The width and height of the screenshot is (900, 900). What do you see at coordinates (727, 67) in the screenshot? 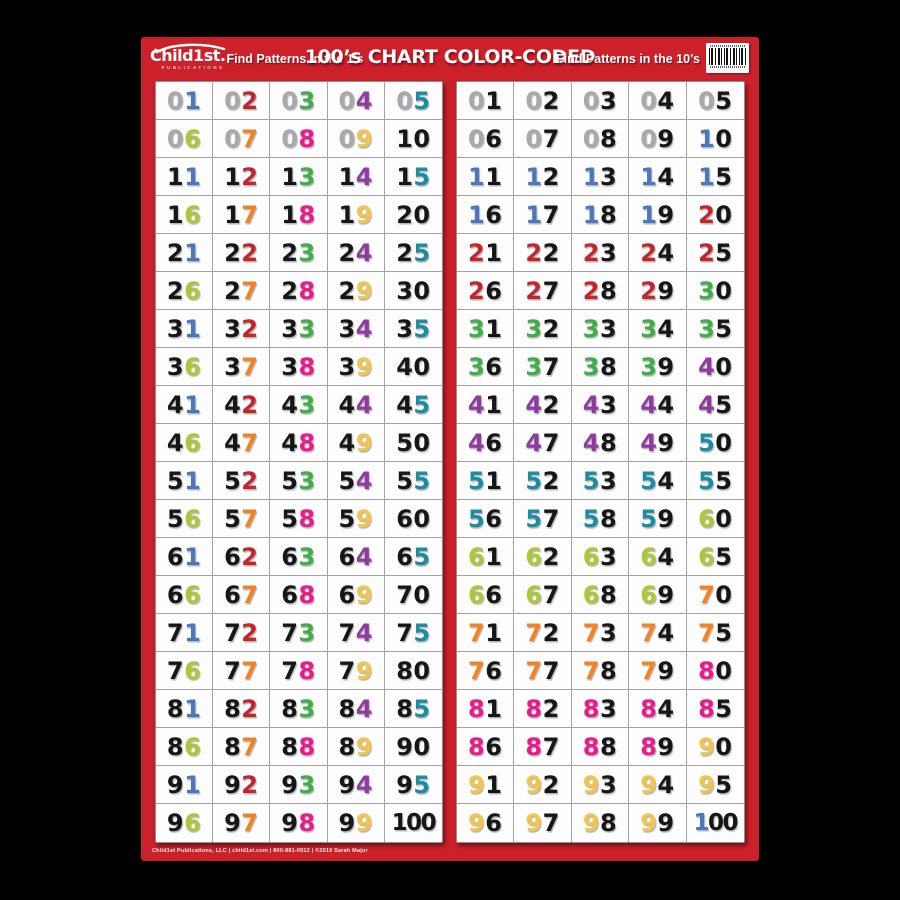
I see `barcode-microtext-bottom` at bounding box center [727, 67].